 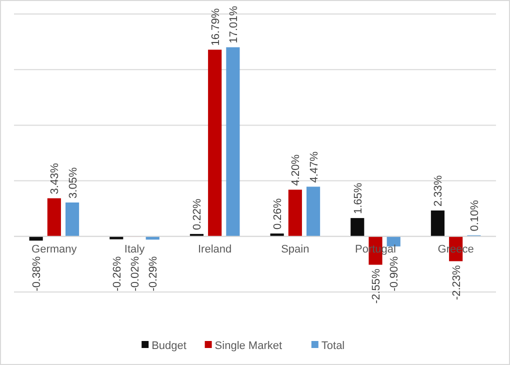 What do you see at coordinates (295, 249) in the screenshot?
I see `x-tick-label: Spain` at bounding box center [295, 249].